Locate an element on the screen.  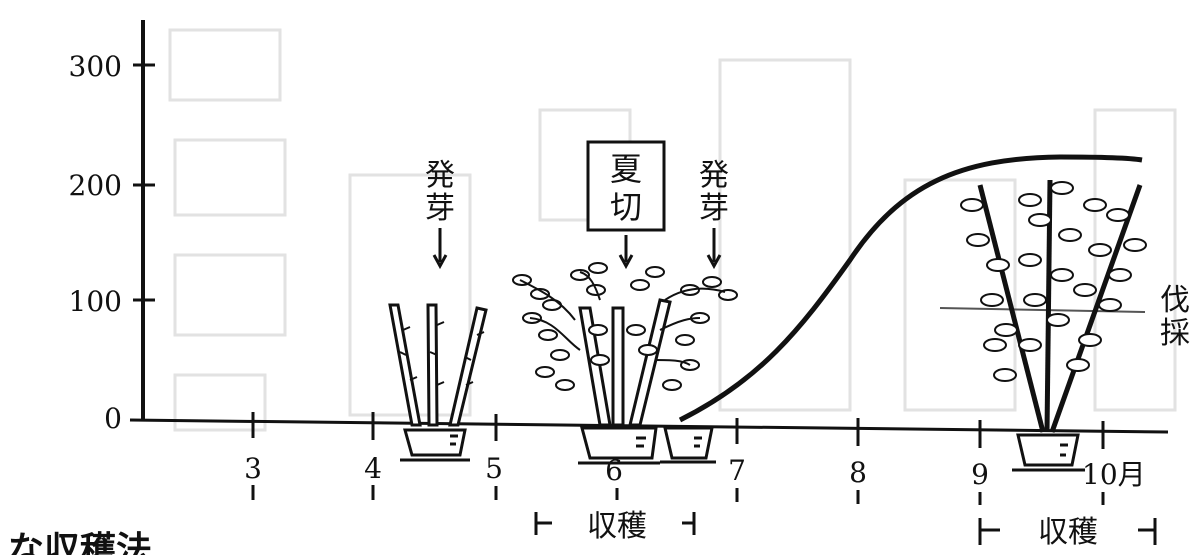
sprout-label-2a: 発 is located at coordinates (714, 175).